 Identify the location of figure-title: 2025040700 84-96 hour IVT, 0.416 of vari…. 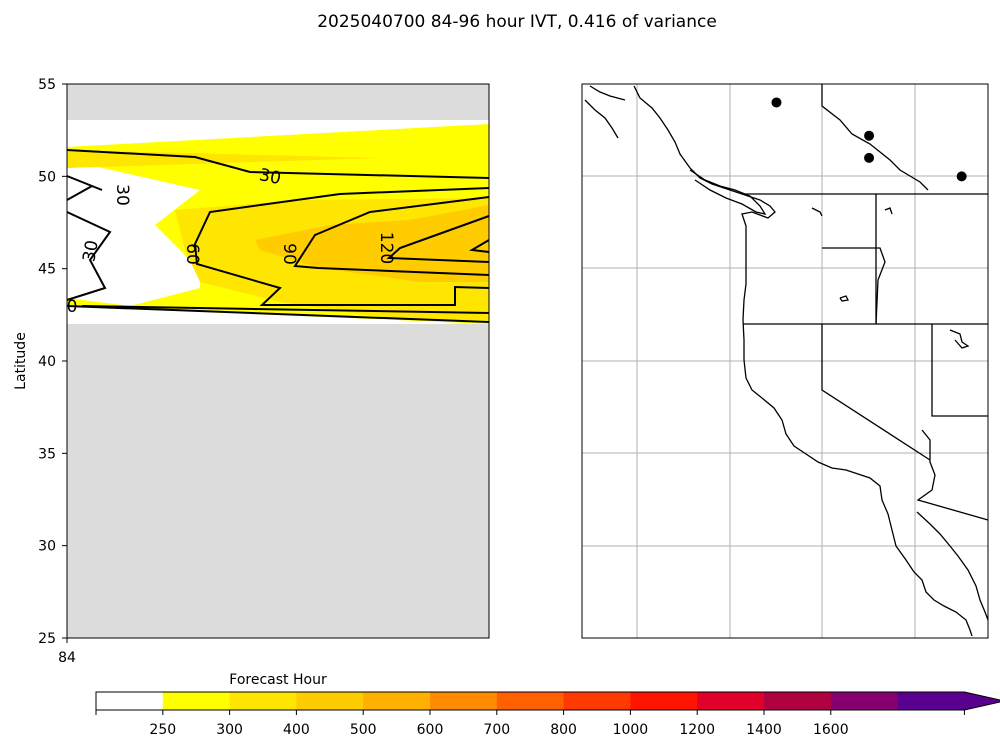
(517, 22).